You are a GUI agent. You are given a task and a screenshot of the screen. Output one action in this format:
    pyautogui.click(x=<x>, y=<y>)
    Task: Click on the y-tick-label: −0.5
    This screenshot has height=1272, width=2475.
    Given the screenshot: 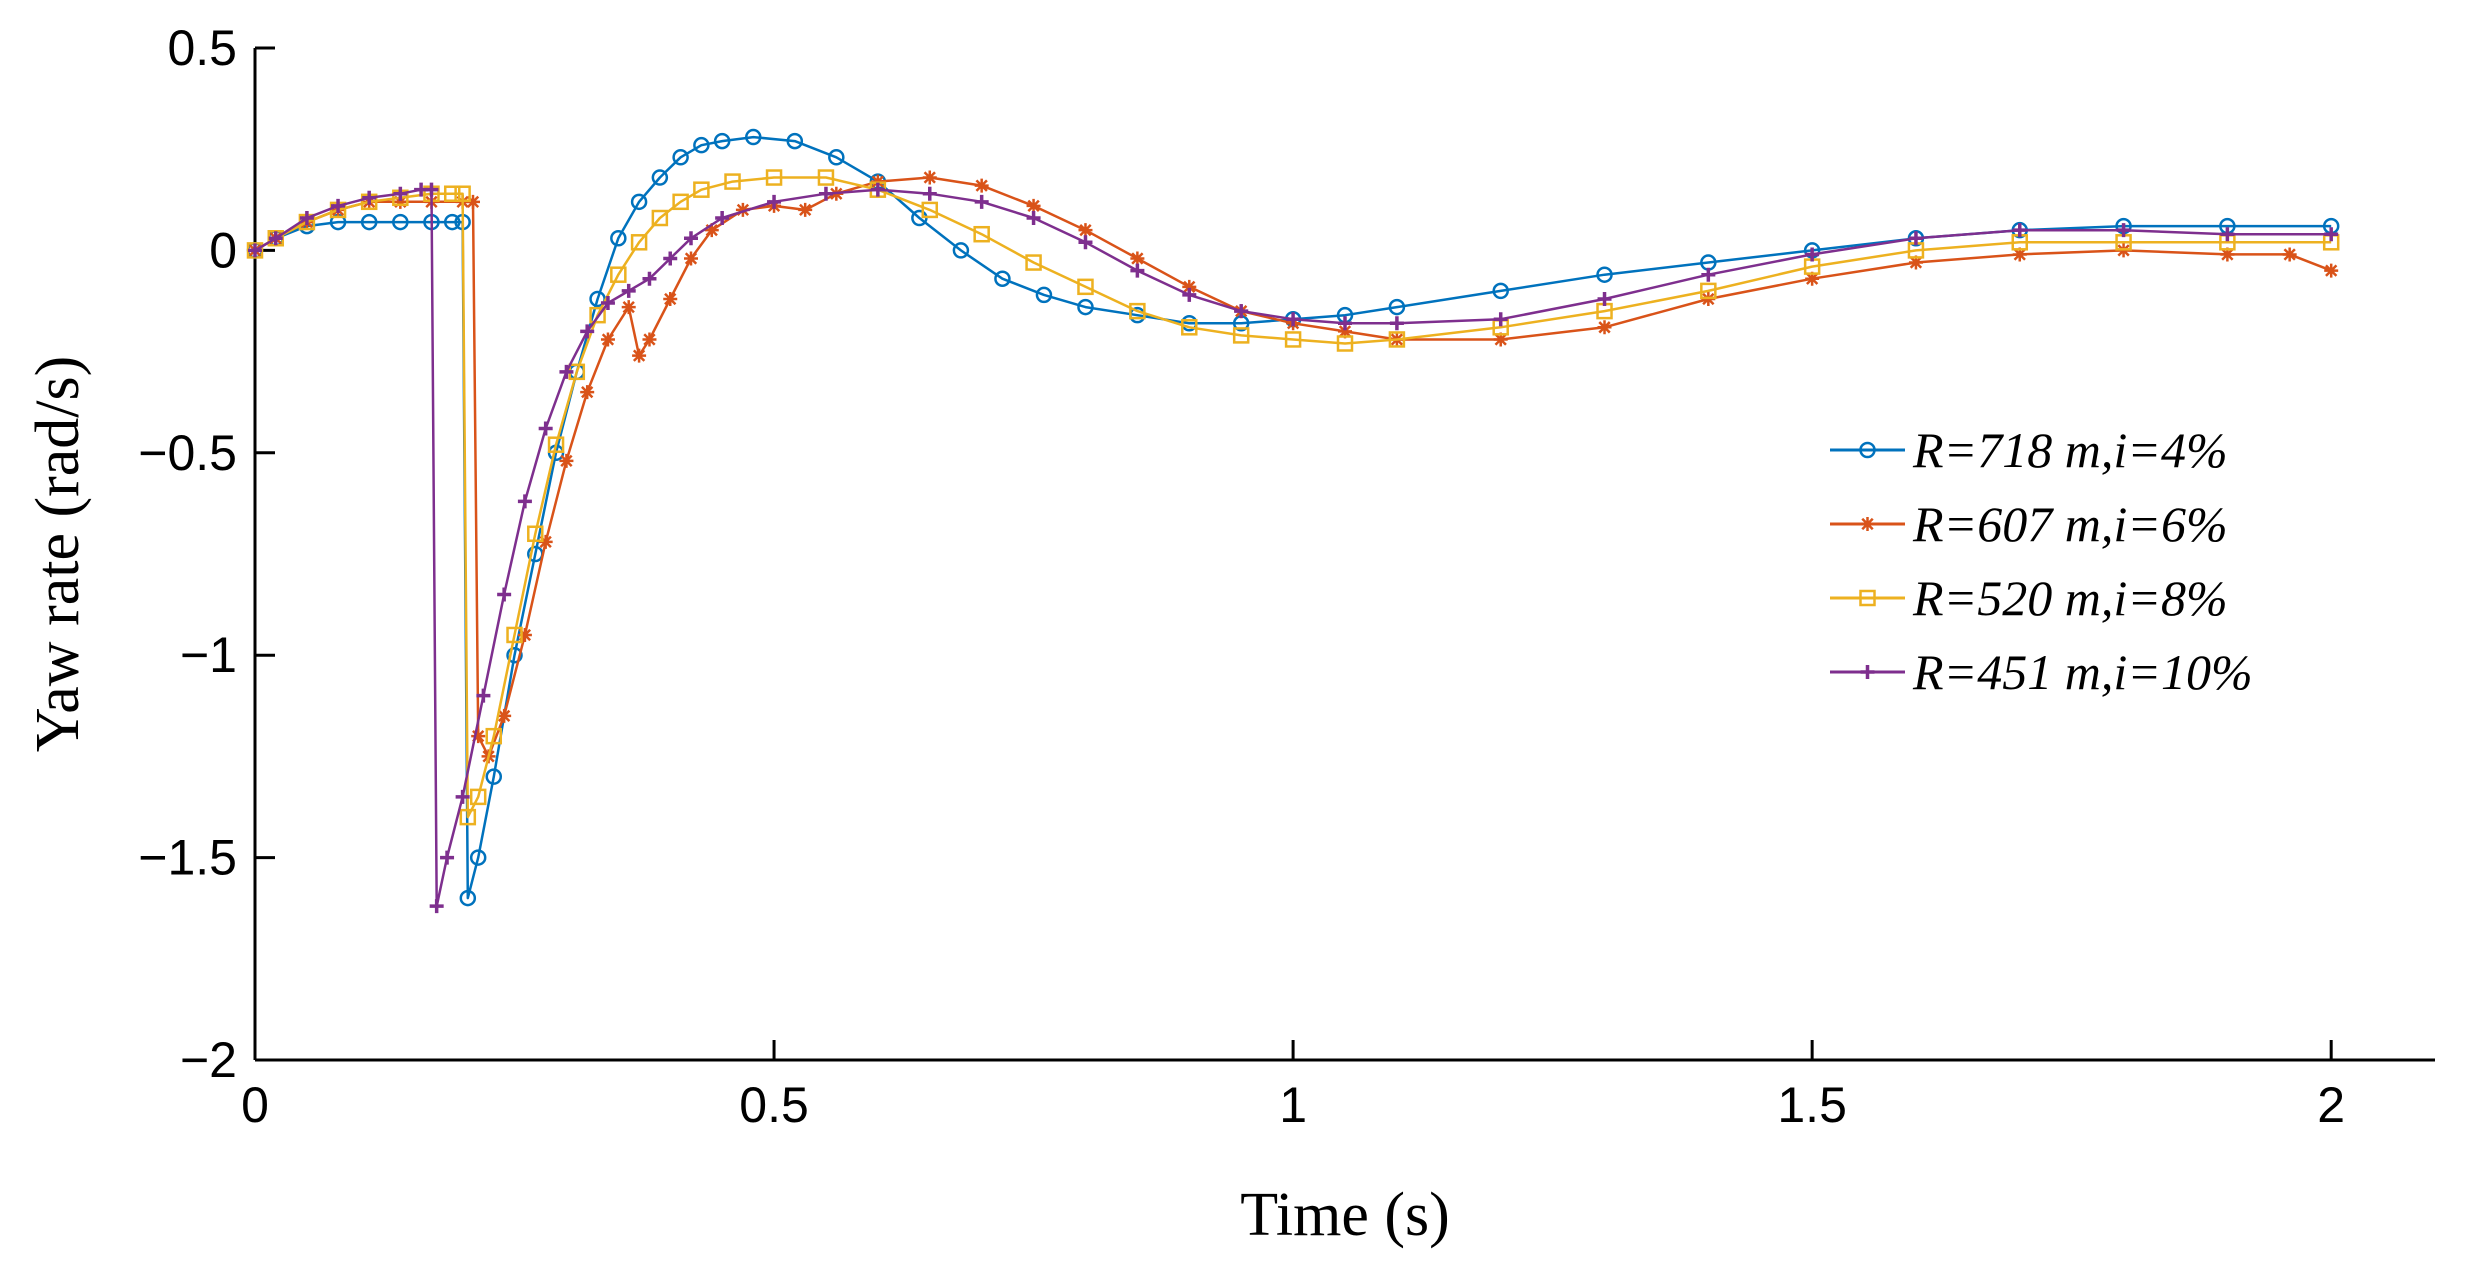 What is the action you would take?
    pyautogui.click(x=187, y=453)
    